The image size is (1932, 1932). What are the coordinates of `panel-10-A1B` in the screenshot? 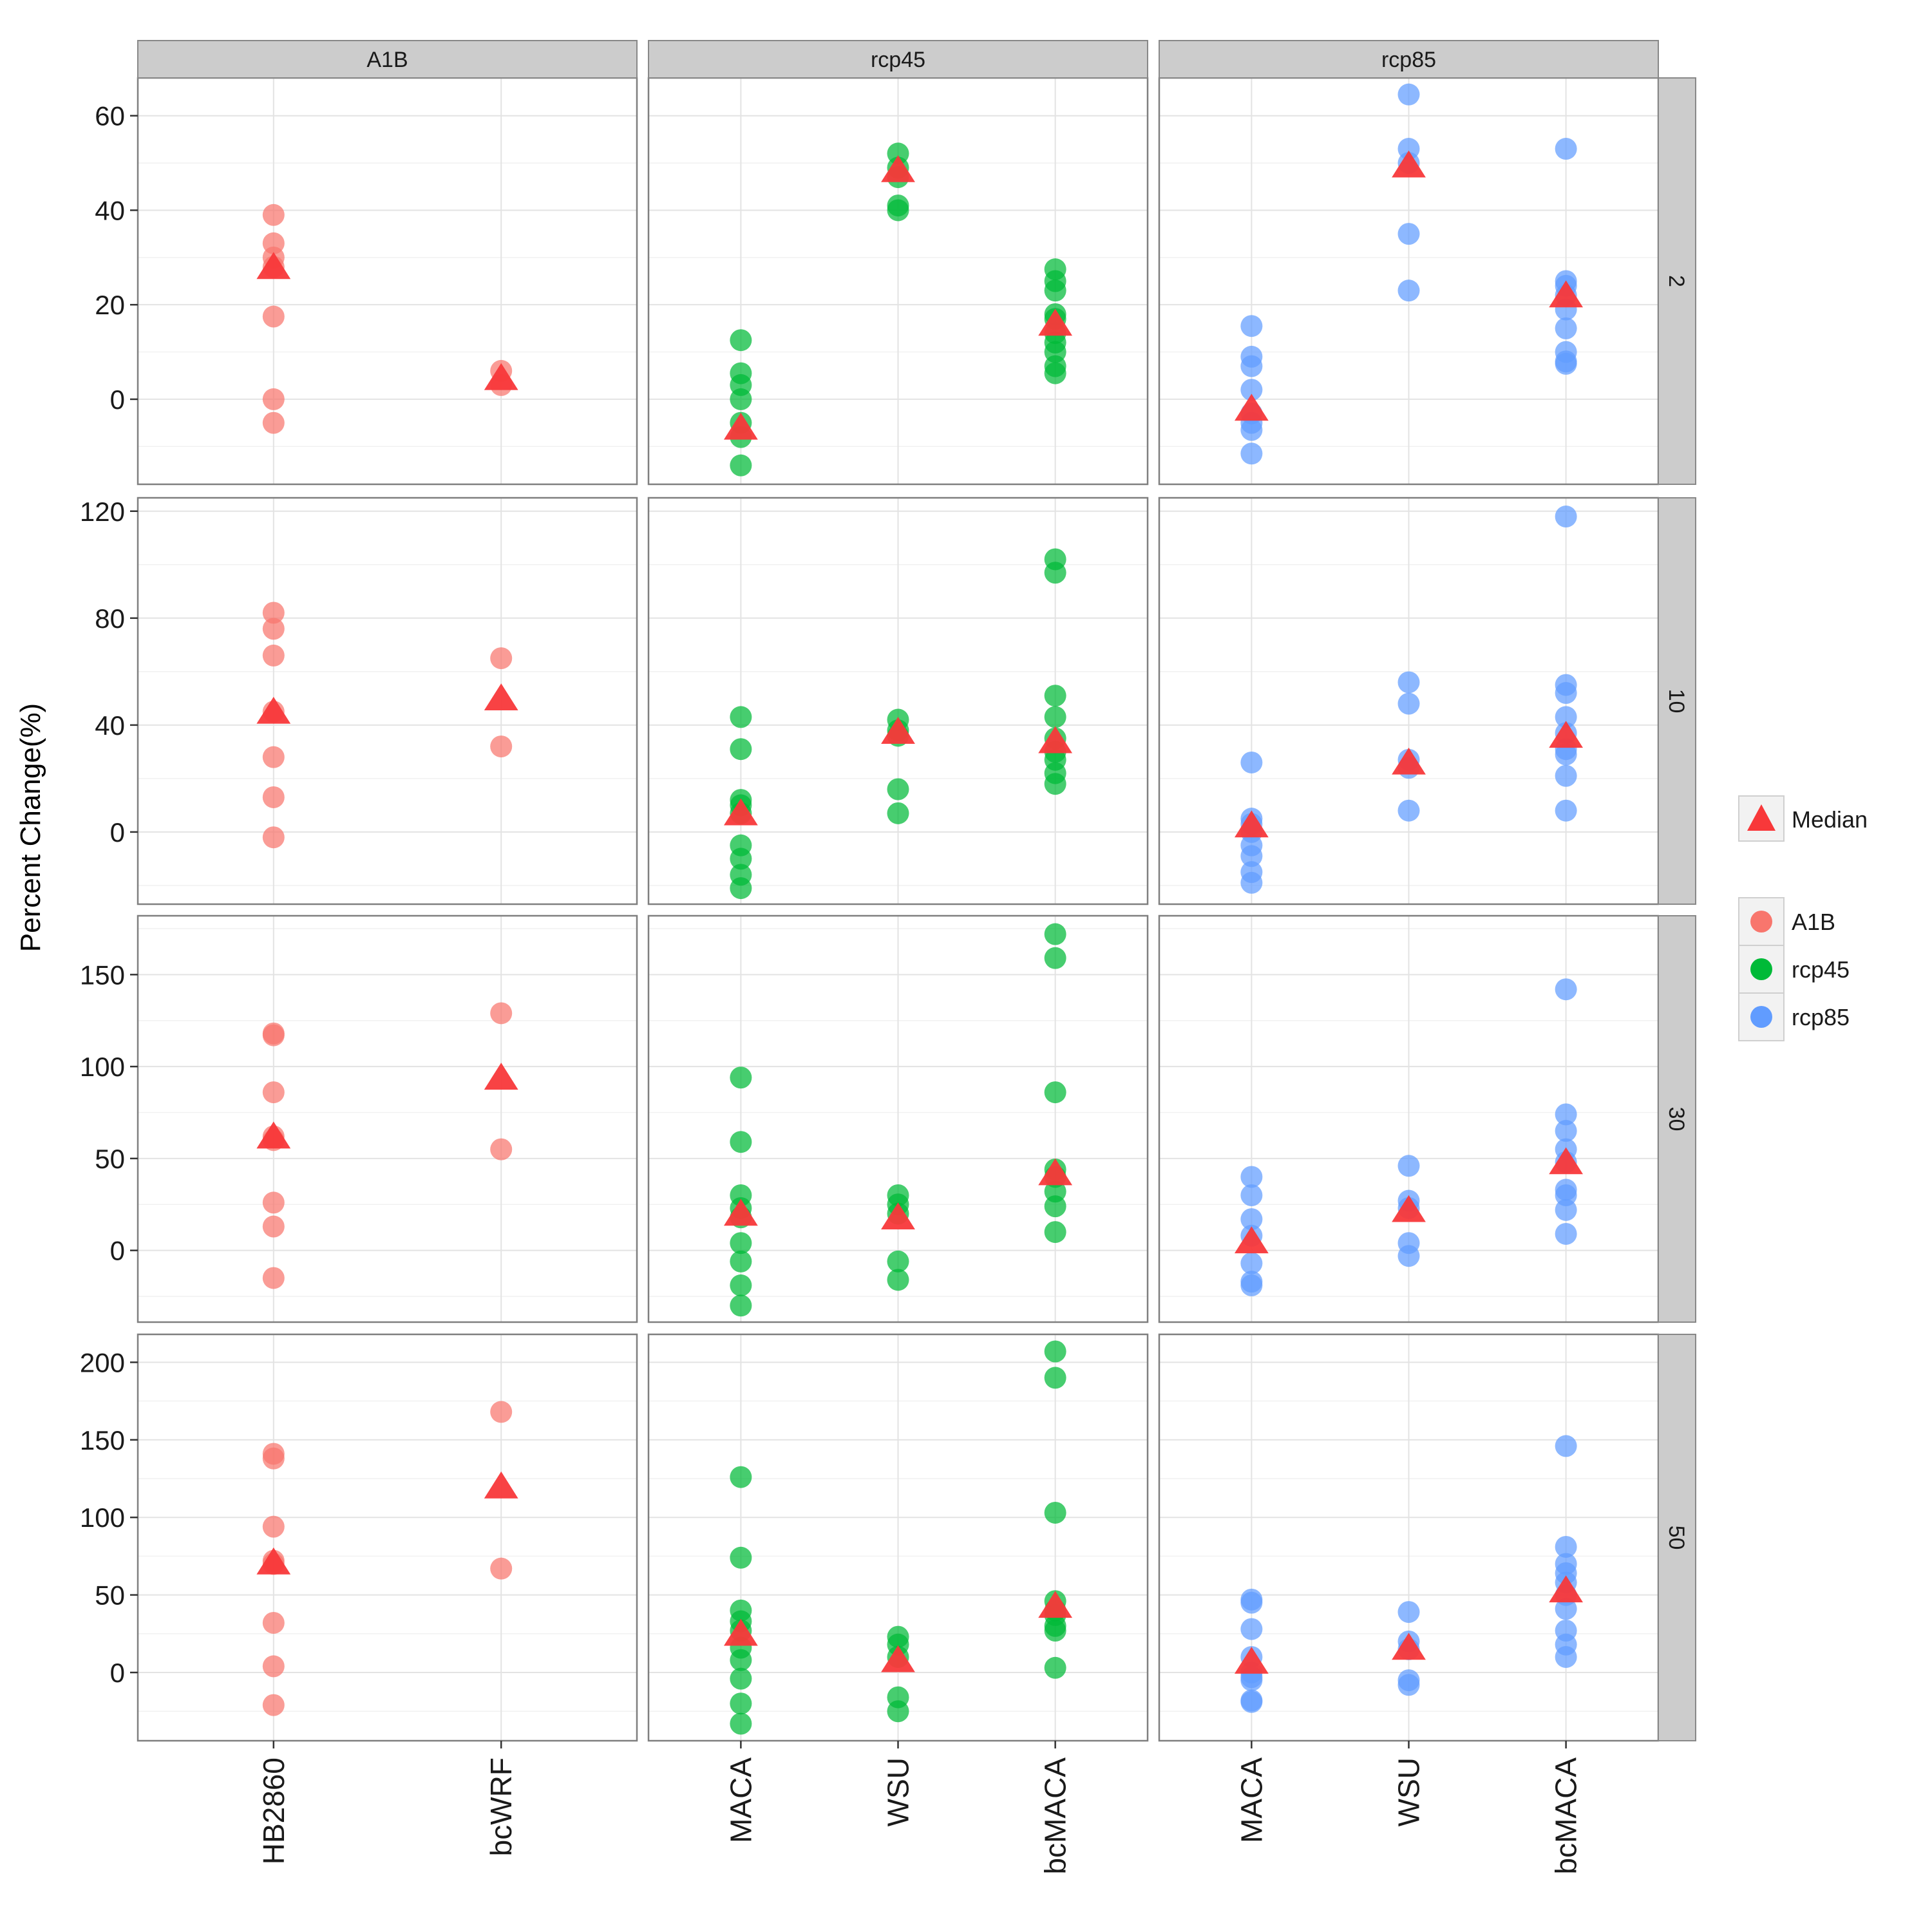 It's located at (387, 701).